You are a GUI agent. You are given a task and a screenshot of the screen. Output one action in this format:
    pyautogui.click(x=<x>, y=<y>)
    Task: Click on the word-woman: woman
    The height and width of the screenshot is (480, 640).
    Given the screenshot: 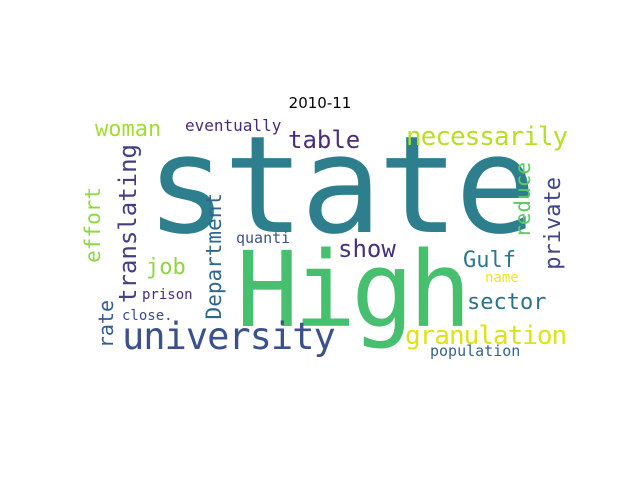 What is the action you would take?
    pyautogui.click(x=128, y=129)
    